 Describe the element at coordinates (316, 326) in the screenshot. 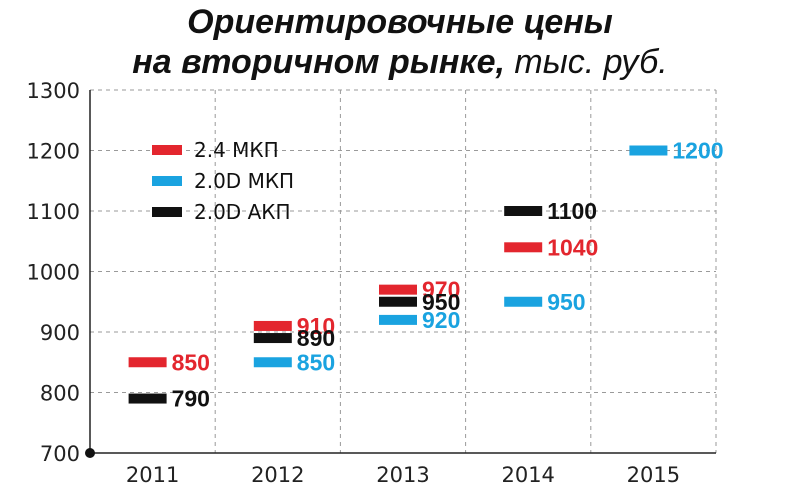

I see `data-label: 910` at that location.